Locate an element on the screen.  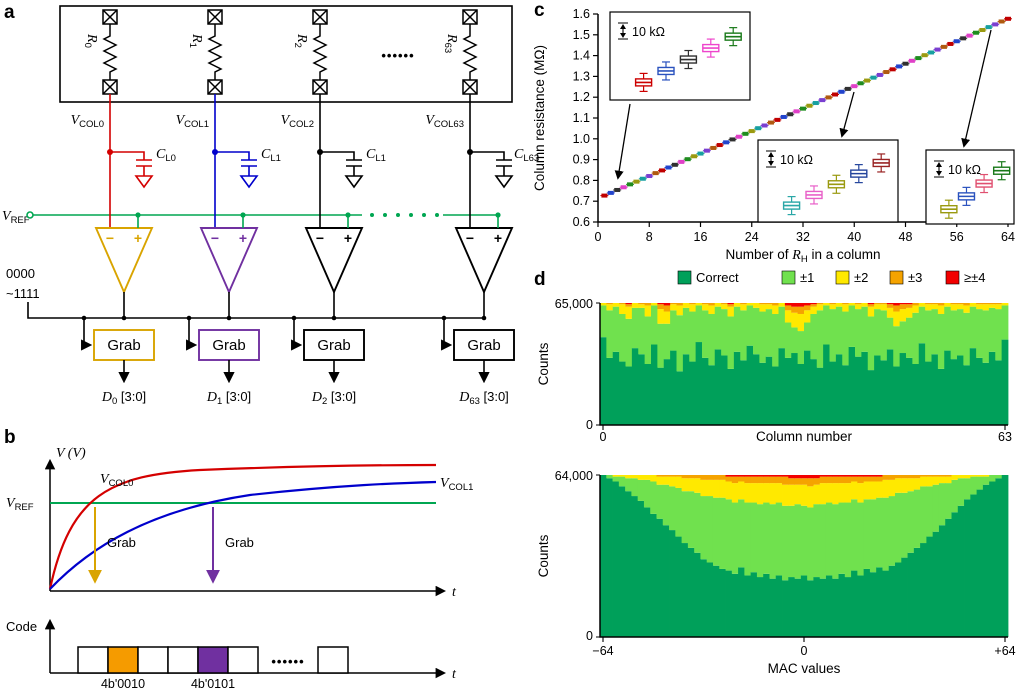
r2-label: R2 is located at coordinates (300, 40).